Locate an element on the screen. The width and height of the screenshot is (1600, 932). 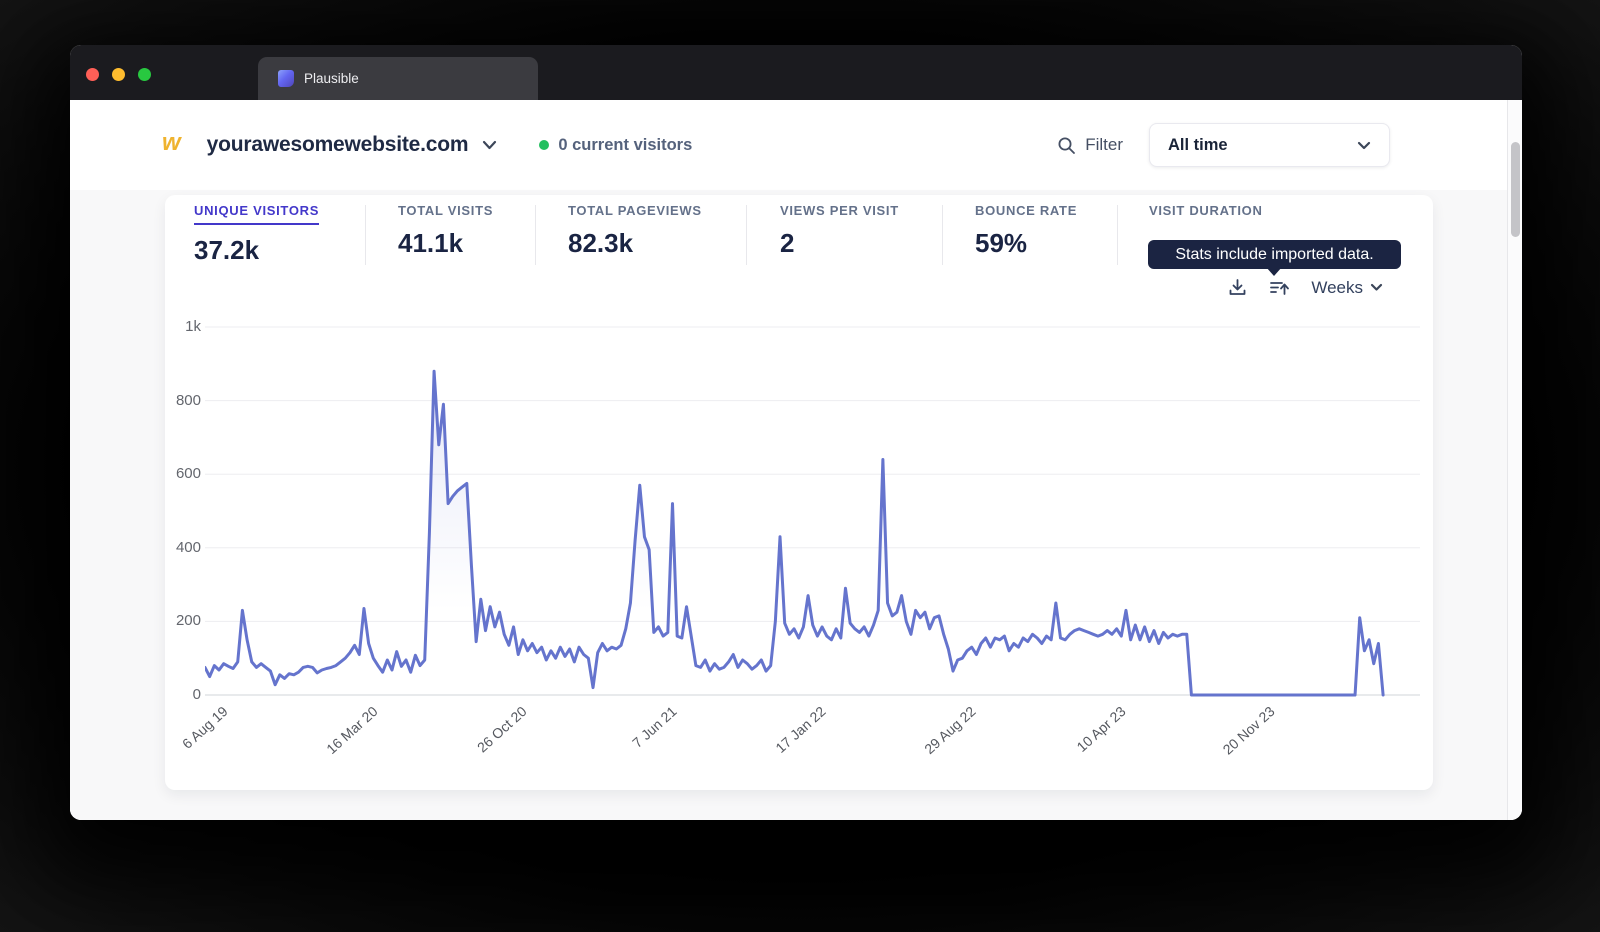
stat-label: TOTAL VISITS is located at coordinates (446, 210).